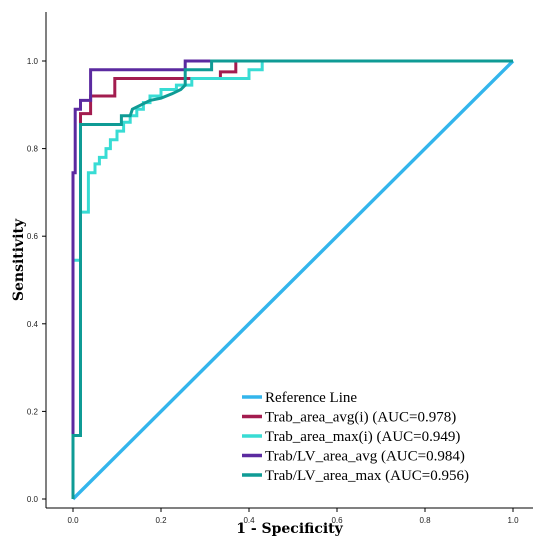  Describe the element at coordinates (73, 520) in the screenshot. I see `x-tick-label: 0.0` at that location.